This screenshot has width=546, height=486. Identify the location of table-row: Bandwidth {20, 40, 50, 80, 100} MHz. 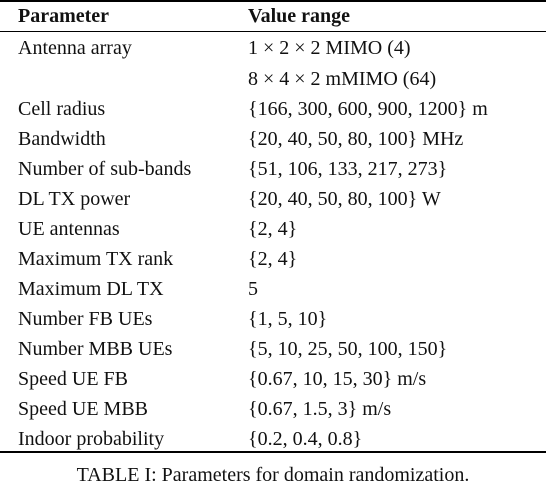
(273, 139).